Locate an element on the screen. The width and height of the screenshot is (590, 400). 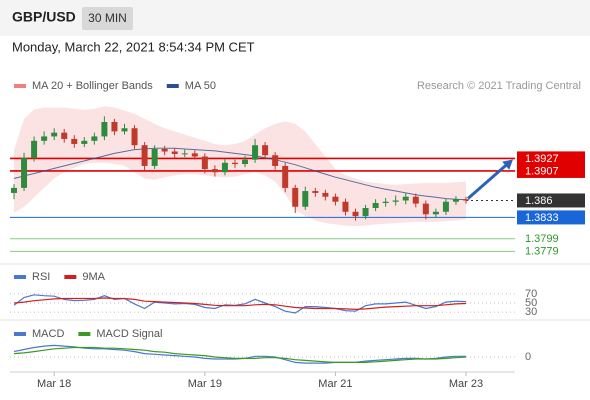
legend-label: MA 50 is located at coordinates (200, 86).